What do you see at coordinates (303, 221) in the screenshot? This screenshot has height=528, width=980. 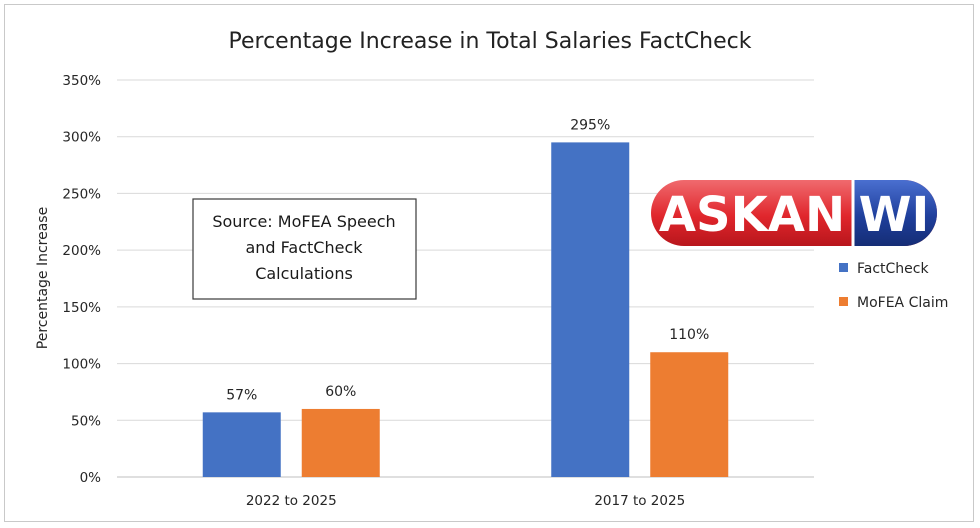 I see `annotation-line-1: Source: MoFEA Speech` at bounding box center [303, 221].